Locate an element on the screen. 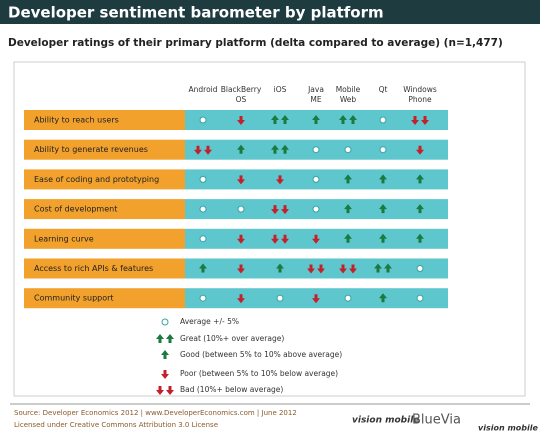  logo: BlueVia is located at coordinates (436, 420).